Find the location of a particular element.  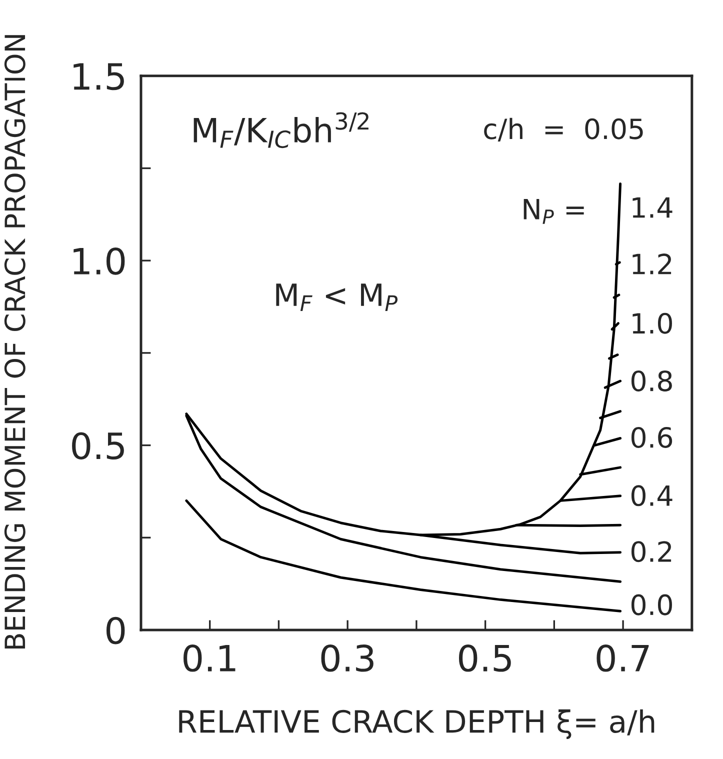

annotation: c/h = 0.05 is located at coordinates (563, 130).